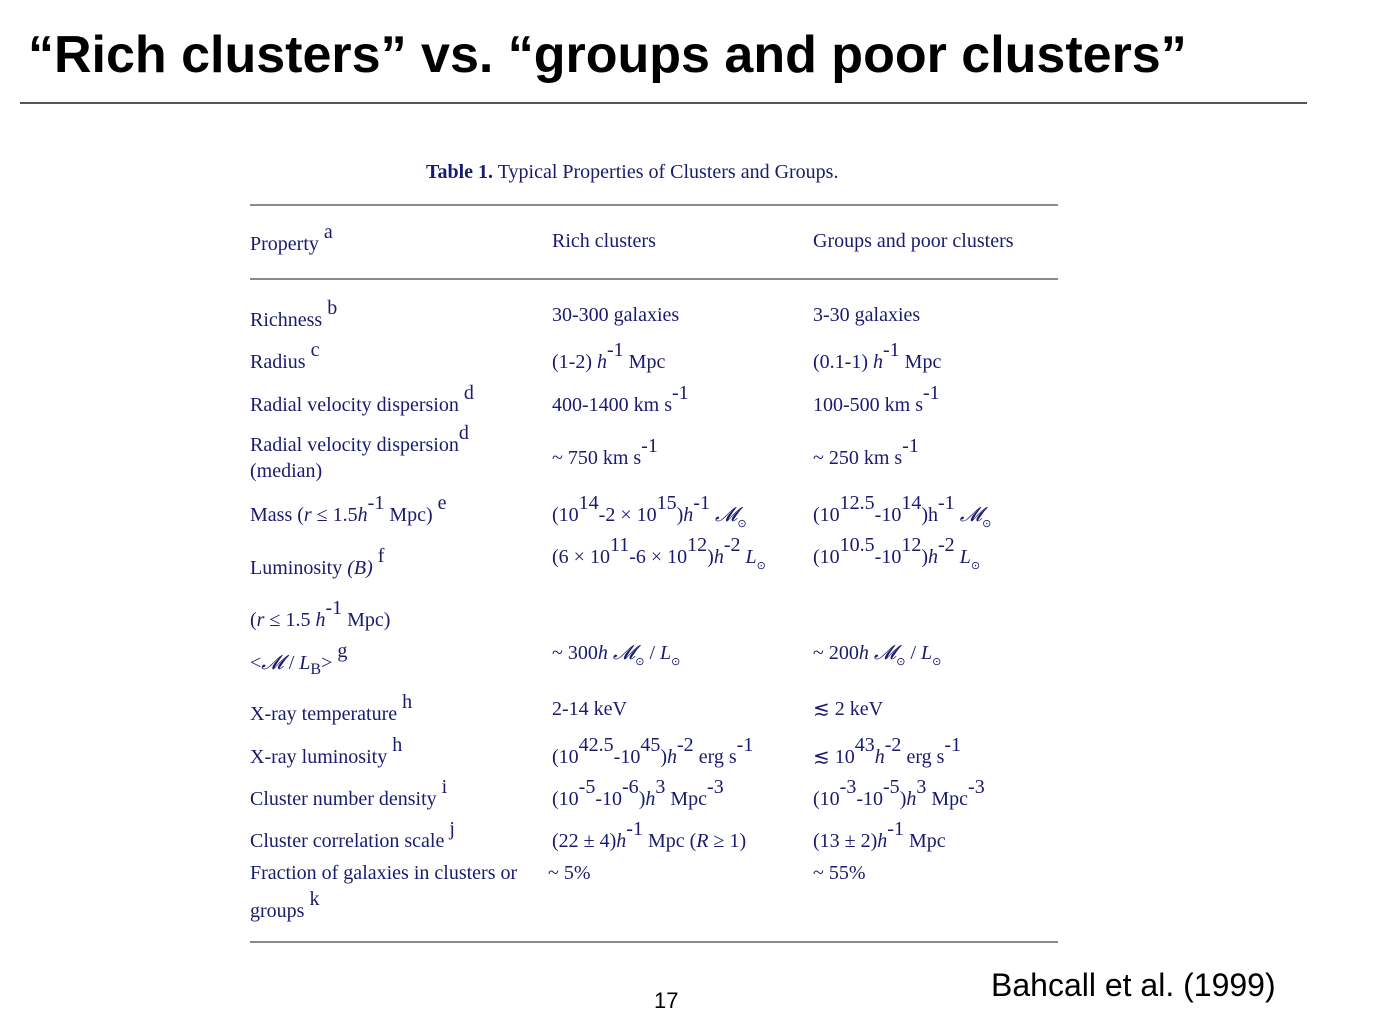 This screenshot has width=1376, height=1028. Describe the element at coordinates (342, 651) in the screenshot. I see `row-ml-note: g` at that location.